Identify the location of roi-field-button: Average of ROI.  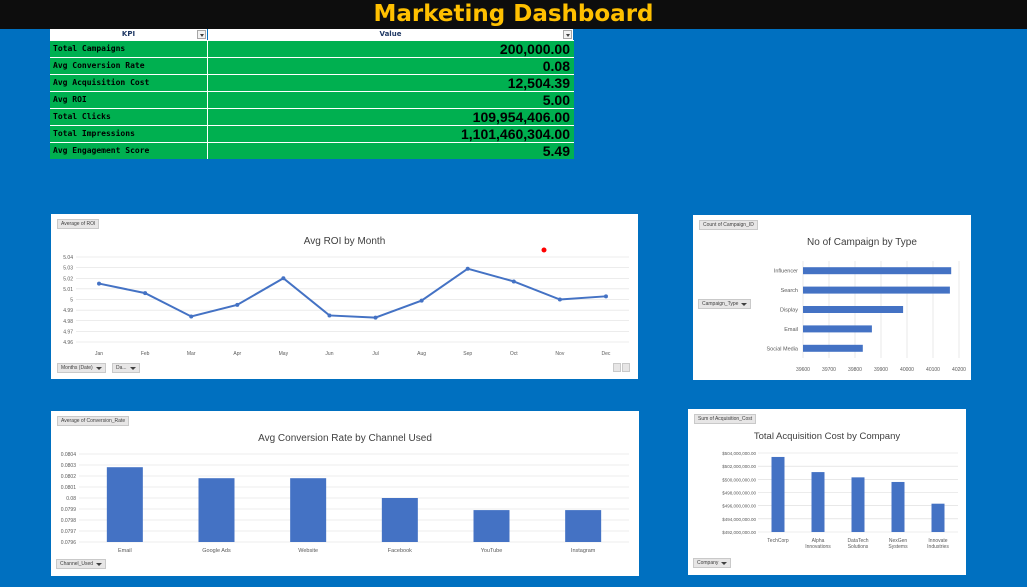
(78, 224).